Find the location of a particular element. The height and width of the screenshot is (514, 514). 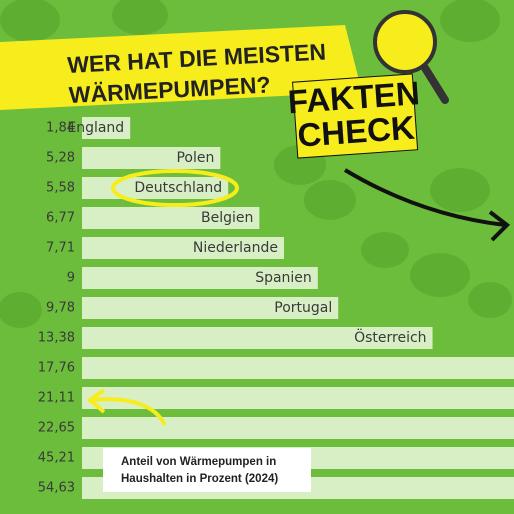

category-label: England is located at coordinates (95, 128).